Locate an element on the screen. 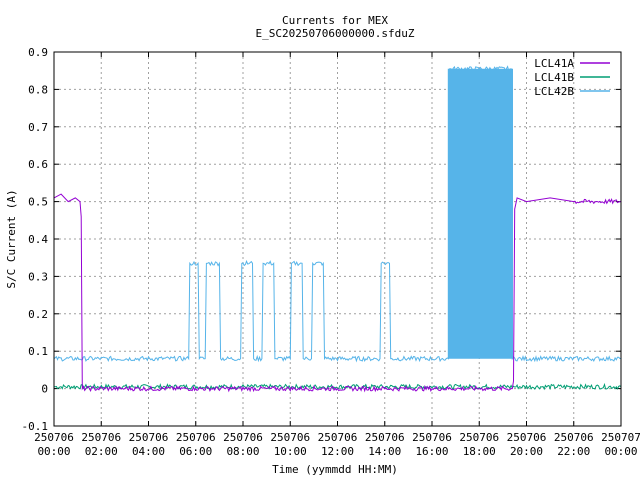 This screenshot has width=640, height=480. y-tick-label: 0.7 is located at coordinates (38, 127).